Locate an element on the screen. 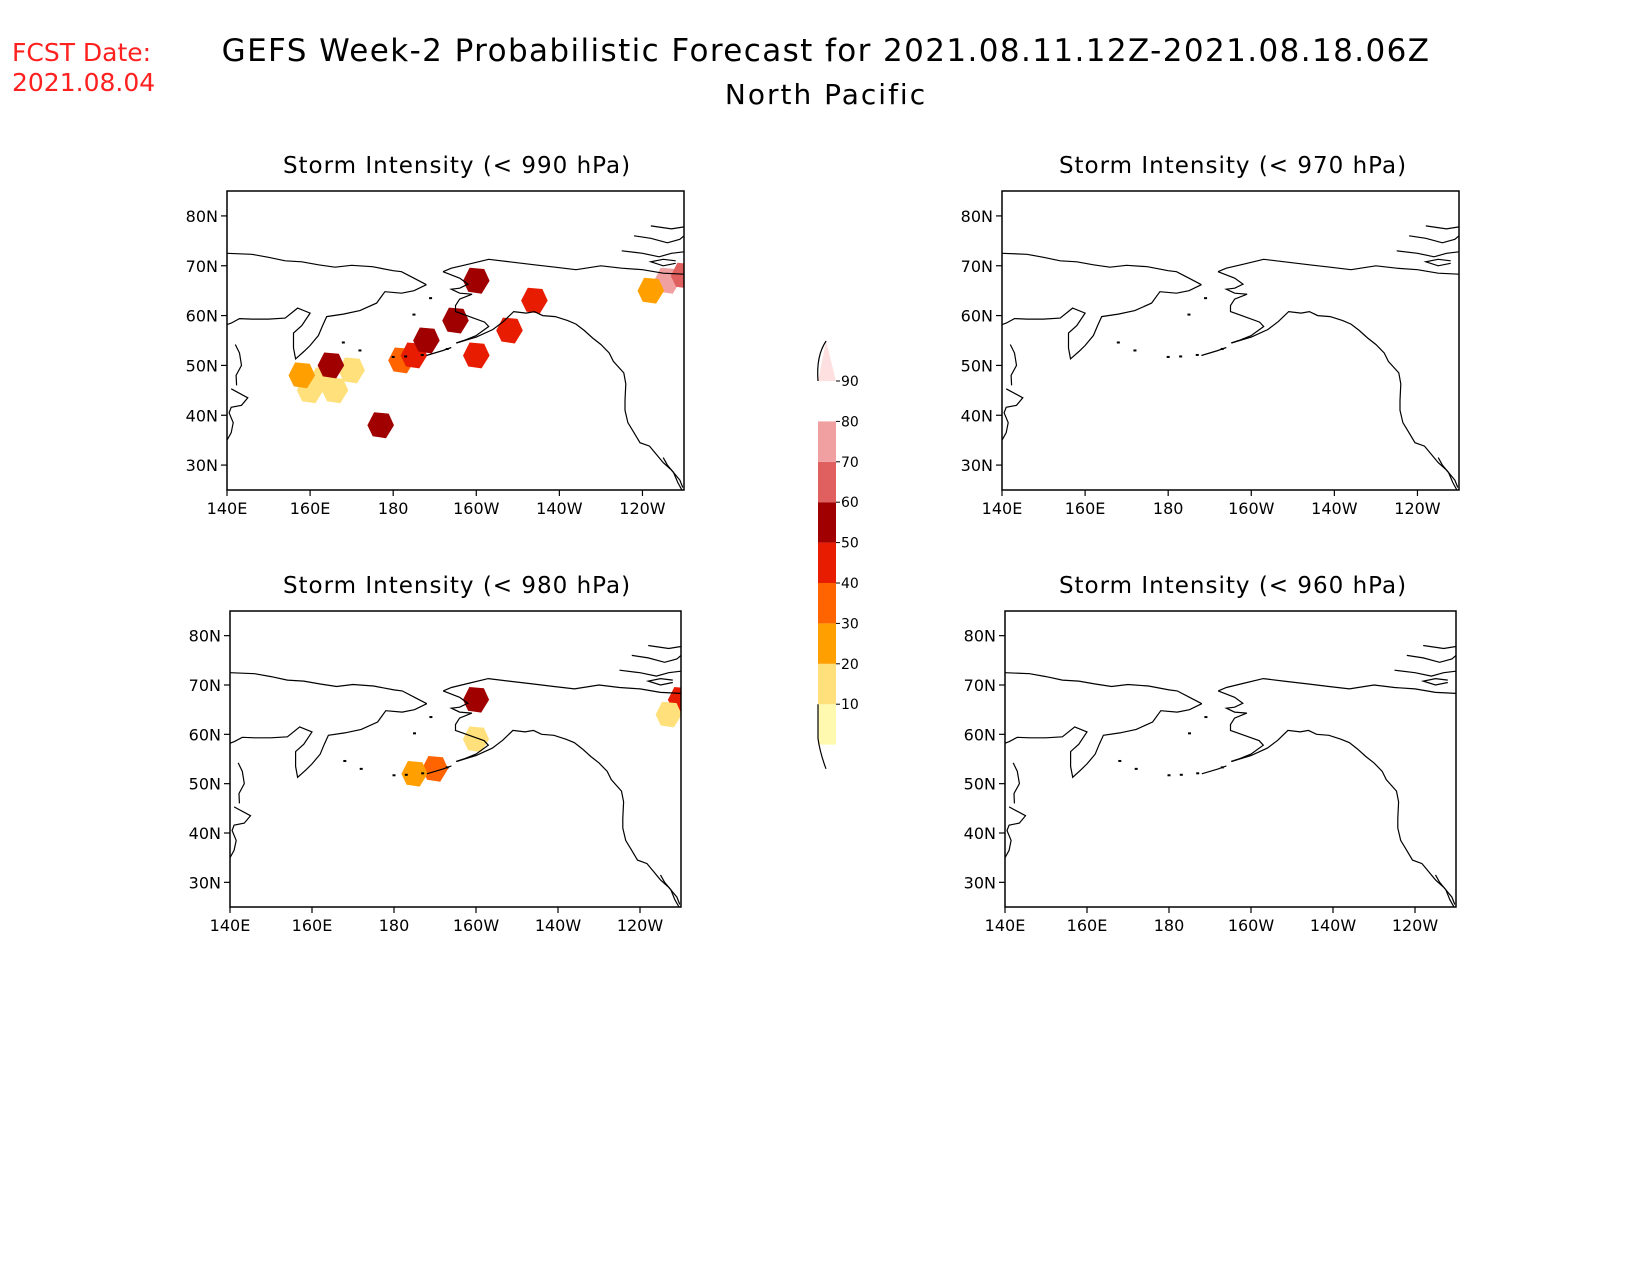 The image size is (1650, 1275). colorbar-label: 70 is located at coordinates (850, 463).